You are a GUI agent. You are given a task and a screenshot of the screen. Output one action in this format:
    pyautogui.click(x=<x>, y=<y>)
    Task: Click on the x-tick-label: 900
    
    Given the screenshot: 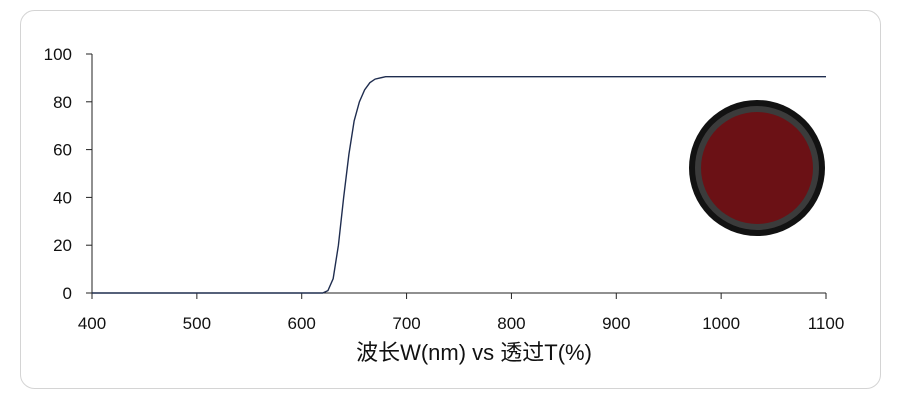 What is the action you would take?
    pyautogui.click(x=616, y=323)
    